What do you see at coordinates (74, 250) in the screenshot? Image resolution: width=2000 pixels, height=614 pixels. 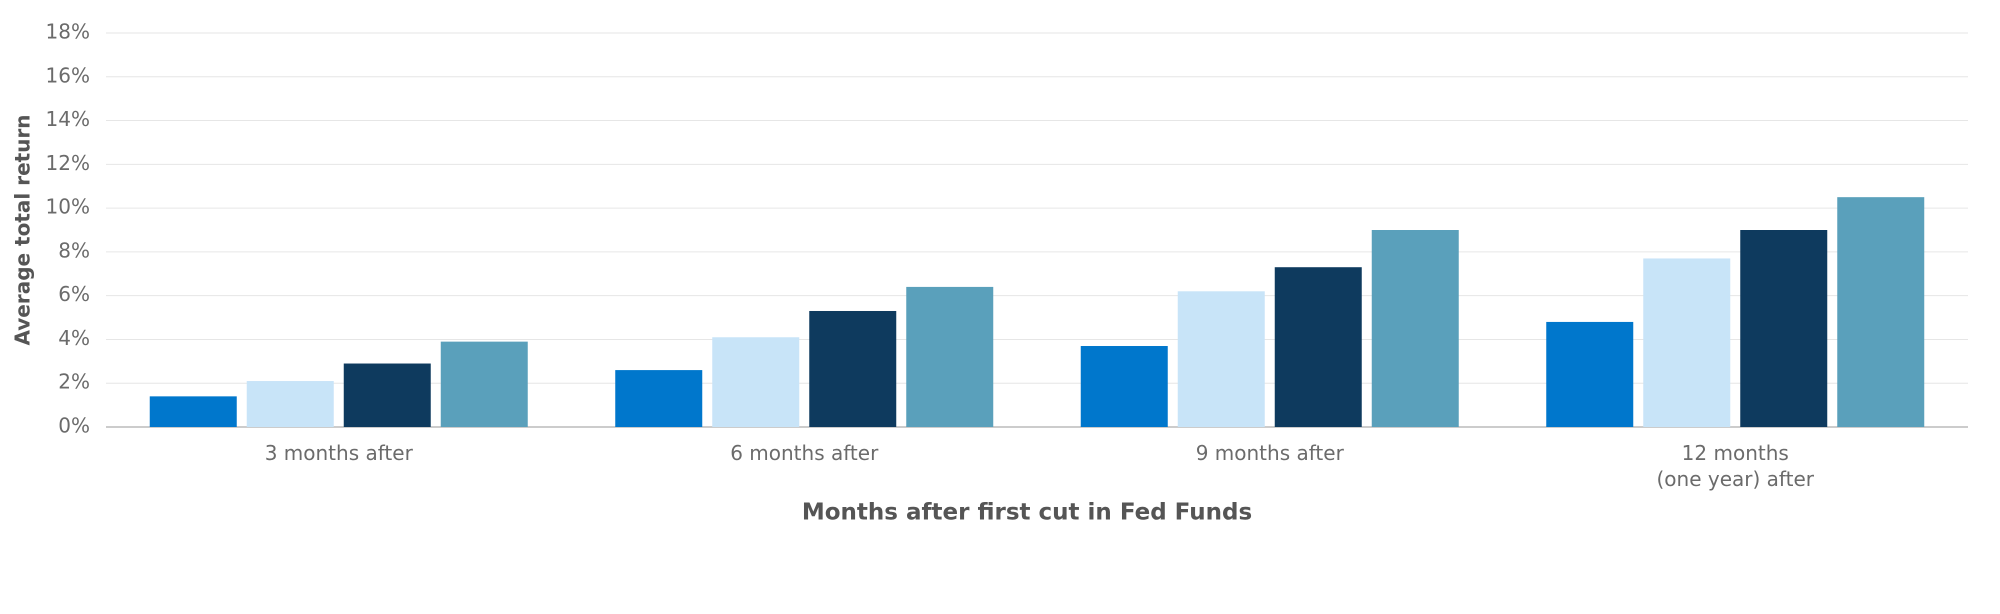 I see `y-tick-label: 8%` at bounding box center [74, 250].